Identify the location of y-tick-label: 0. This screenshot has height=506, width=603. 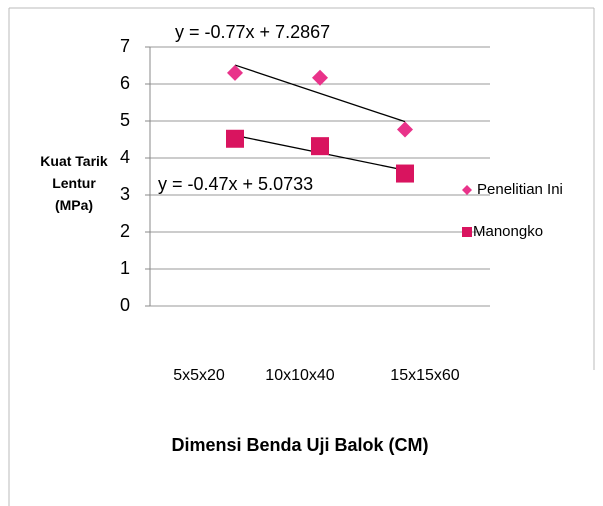
(125, 305).